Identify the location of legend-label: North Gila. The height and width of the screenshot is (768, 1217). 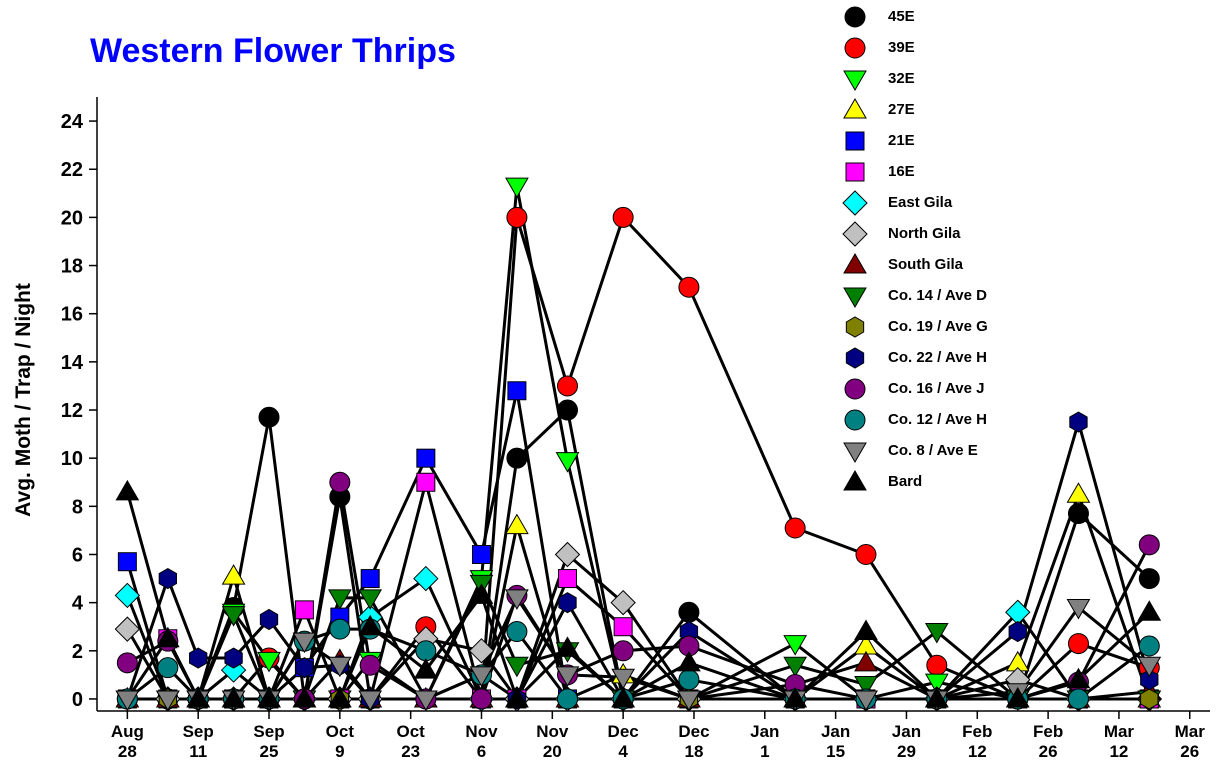
(924, 233).